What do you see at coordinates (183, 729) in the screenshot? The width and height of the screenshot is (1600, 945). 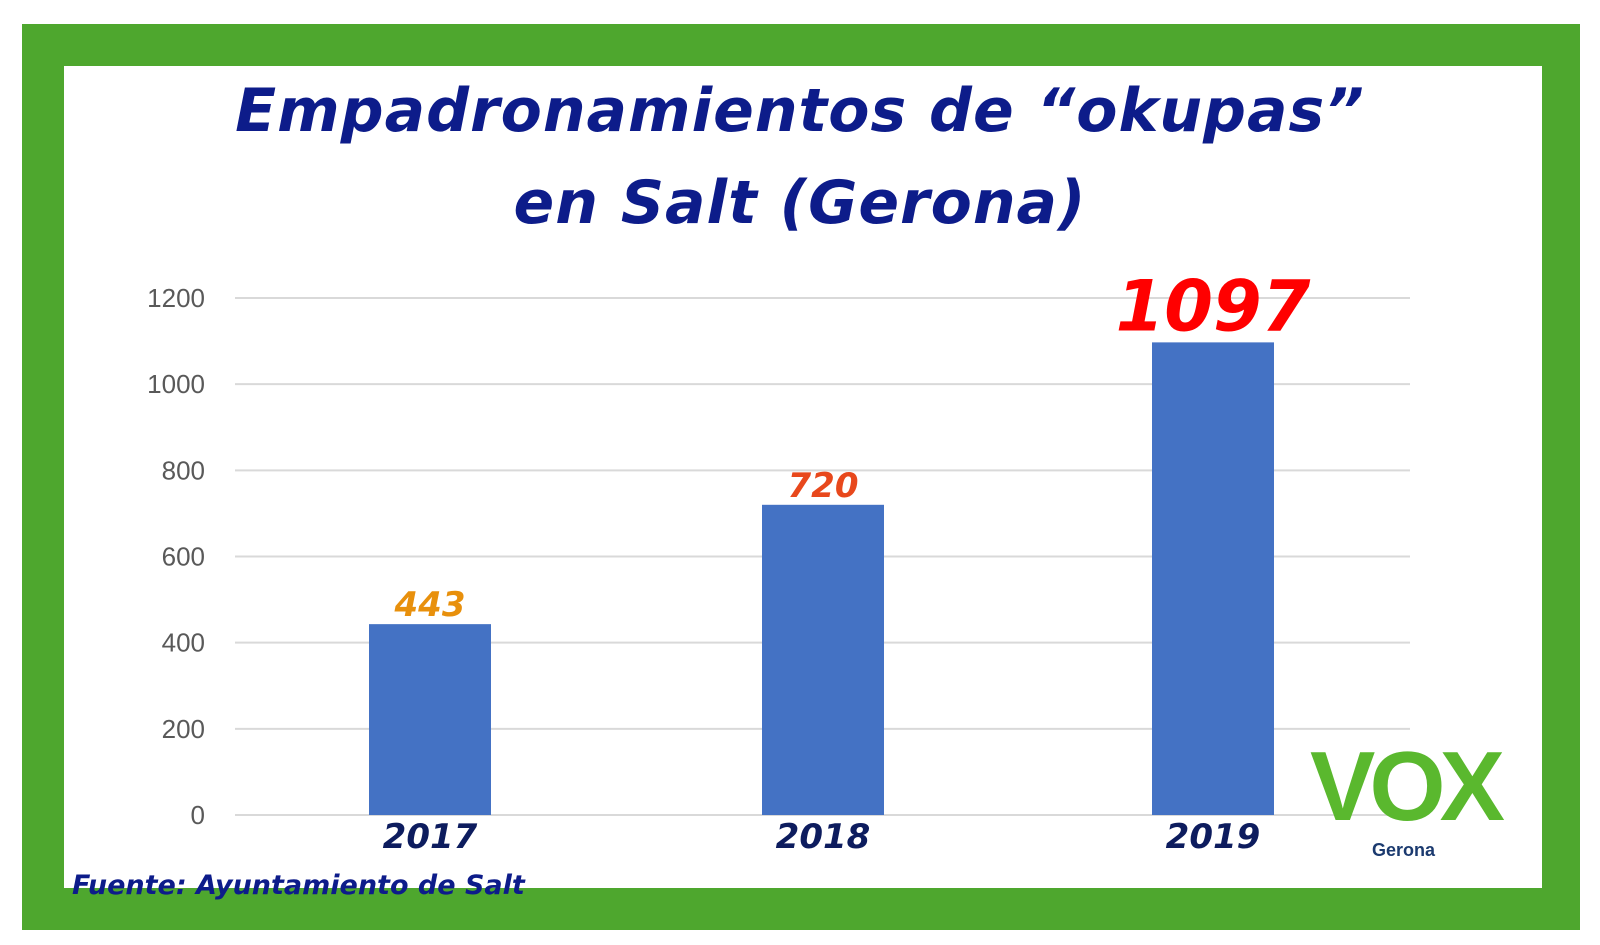 I see `y-tick-label: 200` at bounding box center [183, 729].